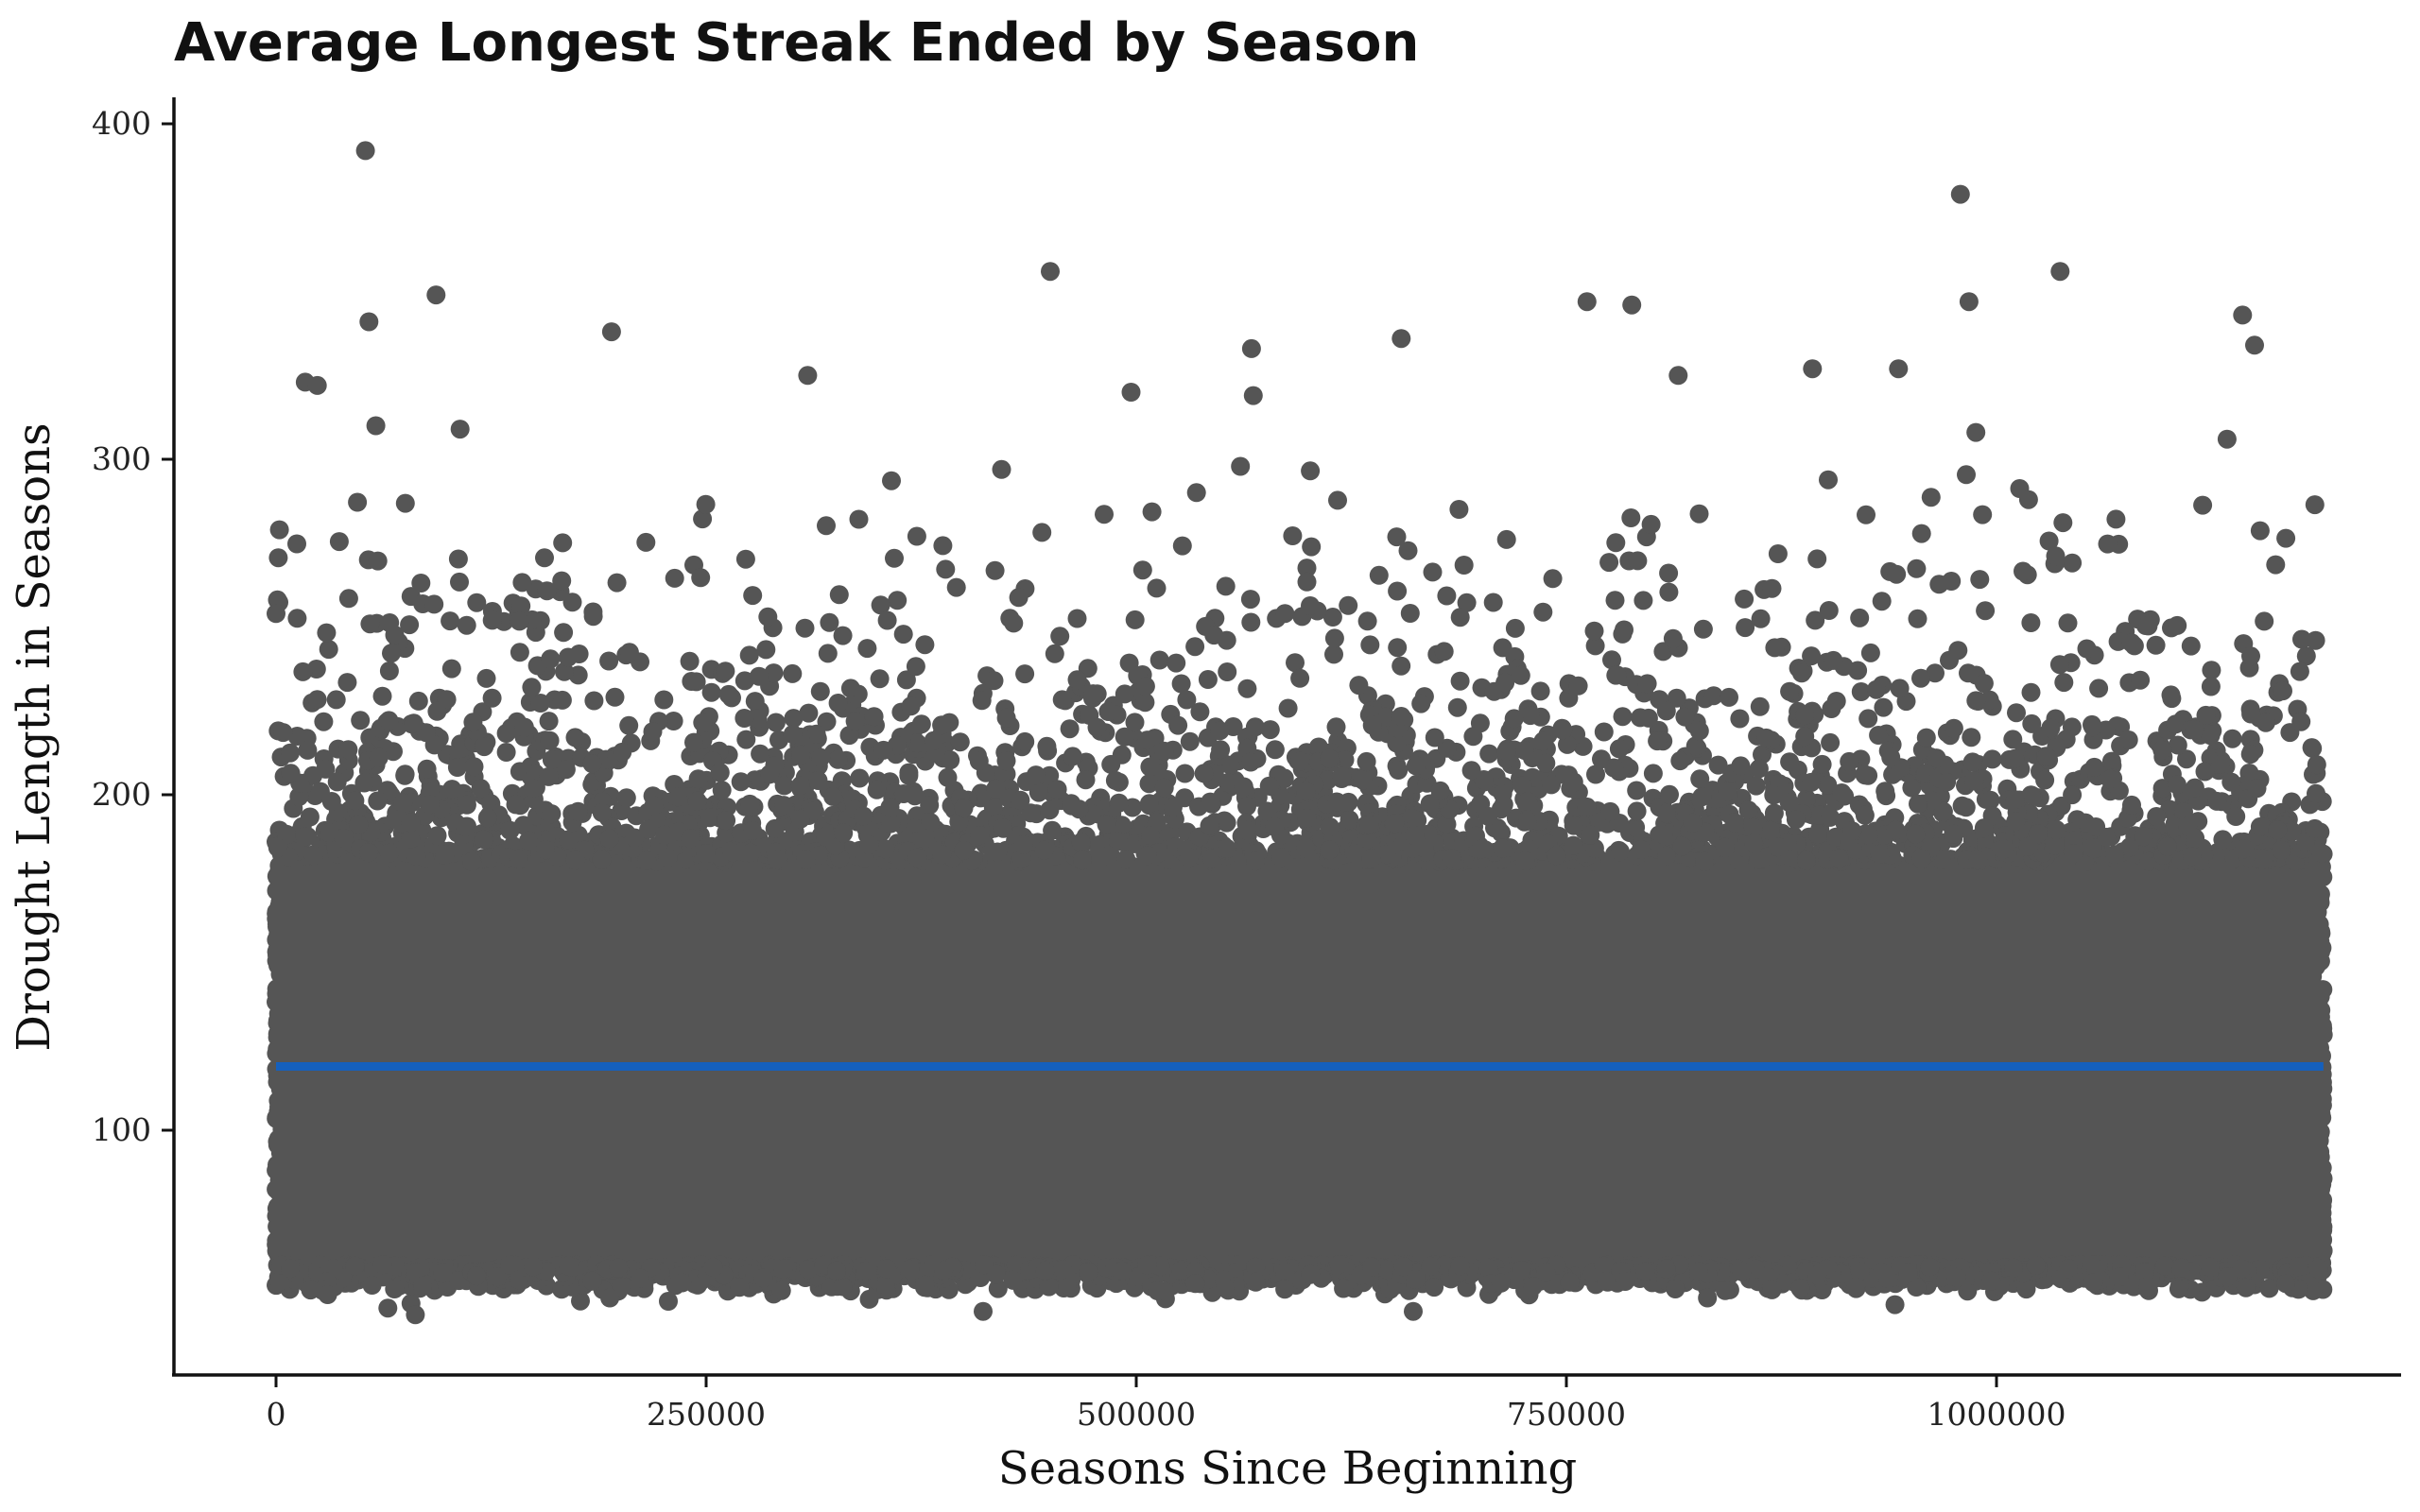  What do you see at coordinates (122, 1129) in the screenshot?
I see `y-tick-label: 100` at bounding box center [122, 1129].